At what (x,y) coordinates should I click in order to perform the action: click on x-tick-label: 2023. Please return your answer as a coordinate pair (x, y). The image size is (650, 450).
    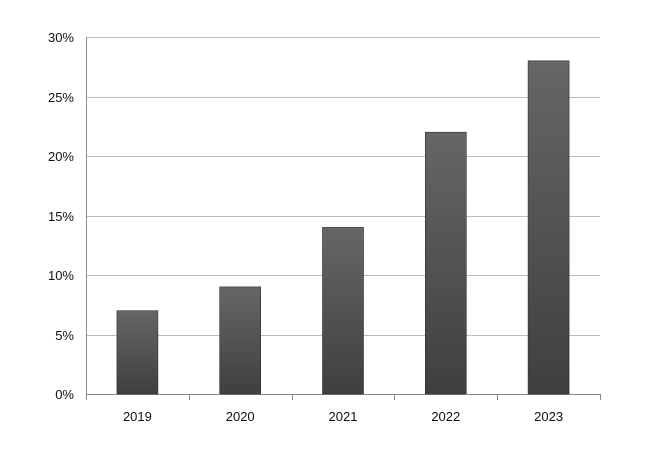
    Looking at the image, I should click on (548, 416).